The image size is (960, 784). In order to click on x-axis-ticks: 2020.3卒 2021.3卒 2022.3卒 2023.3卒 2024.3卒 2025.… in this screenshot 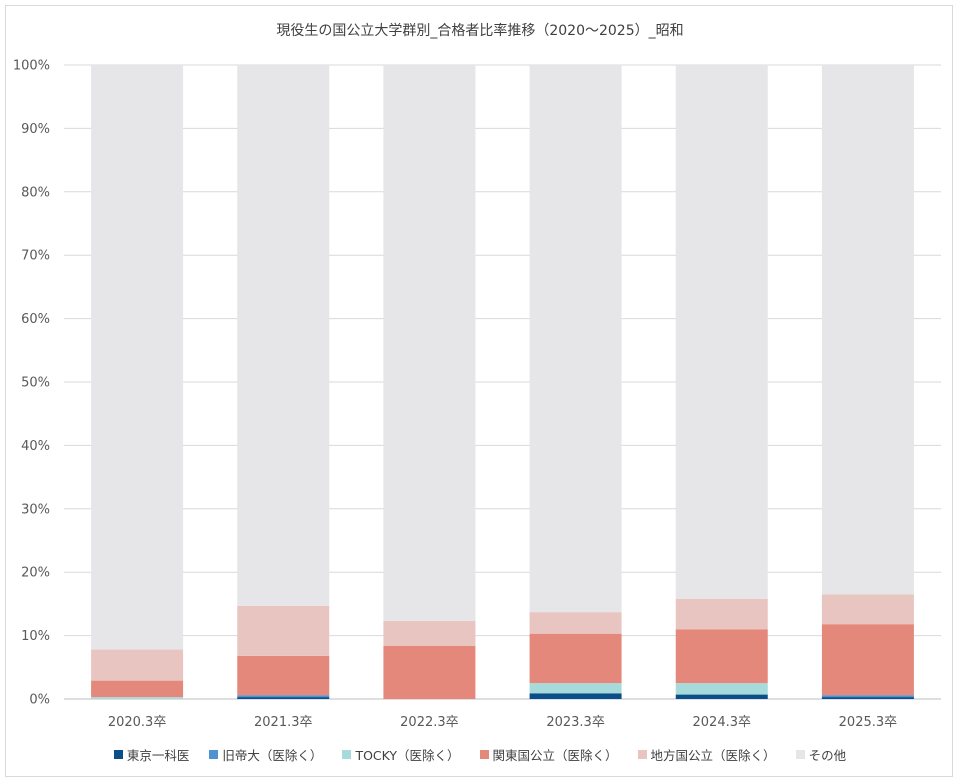, I will do `click(502, 722)`.